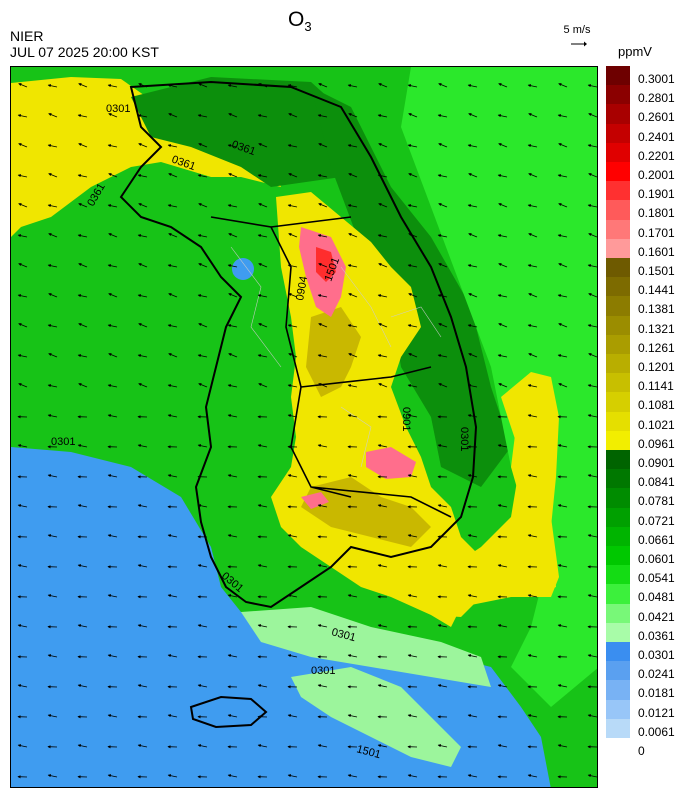 This screenshot has height=798, width=692. I want to click on colorbar-tick-label: 0.0301, so click(656, 655).